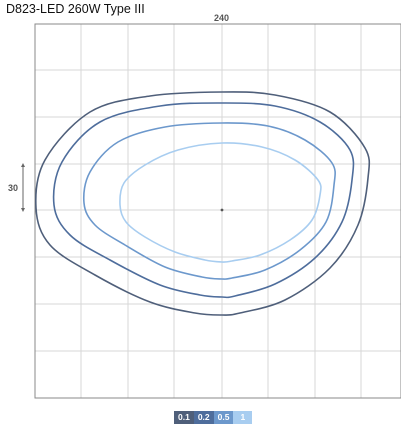  Describe the element at coordinates (222, 18) in the screenshot. I see `top-dimension-label: 240` at that location.